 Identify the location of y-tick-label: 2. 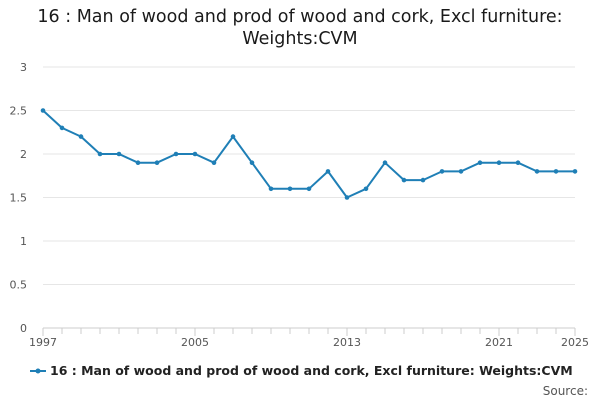
(23, 154).